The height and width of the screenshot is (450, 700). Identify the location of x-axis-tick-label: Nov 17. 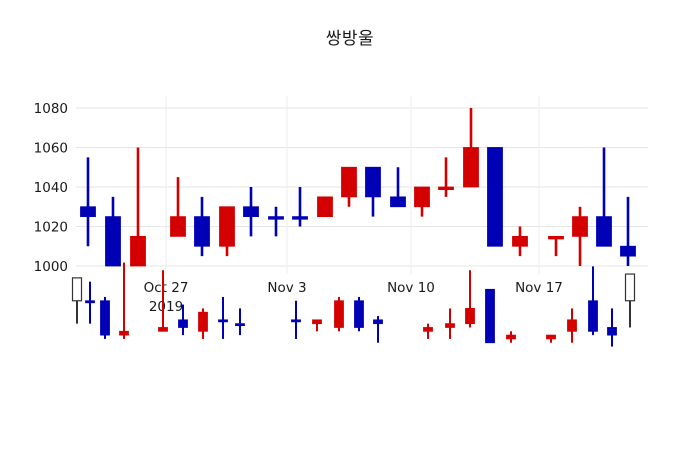
(539, 288).